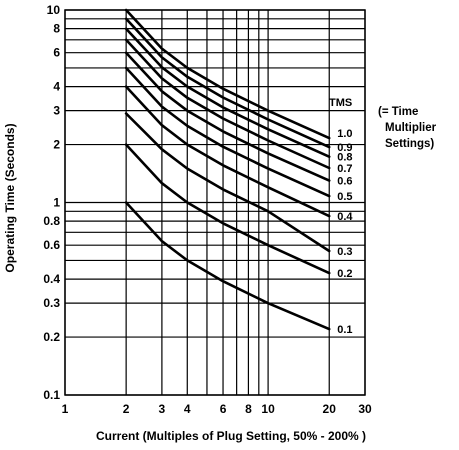 The width and height of the screenshot is (459, 450). Describe the element at coordinates (330, 409) in the screenshot. I see `x-tick-label: 20` at that location.